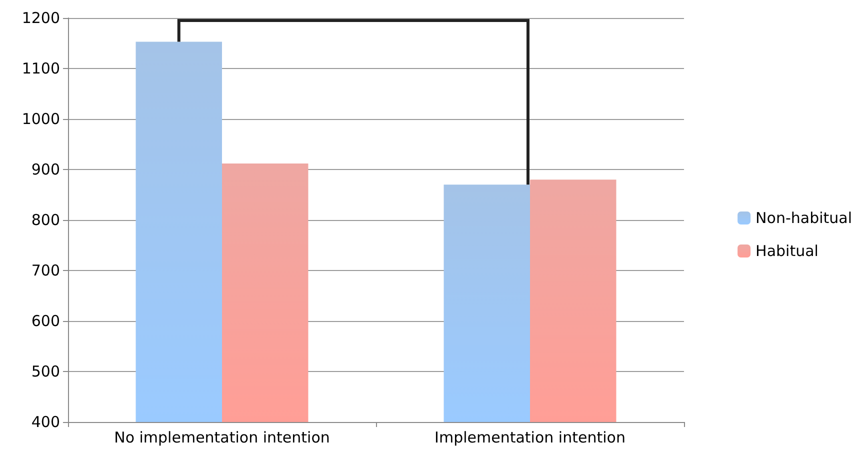 This screenshot has width=862, height=469. I want to click on y-tick-label: 800, so click(45, 220).